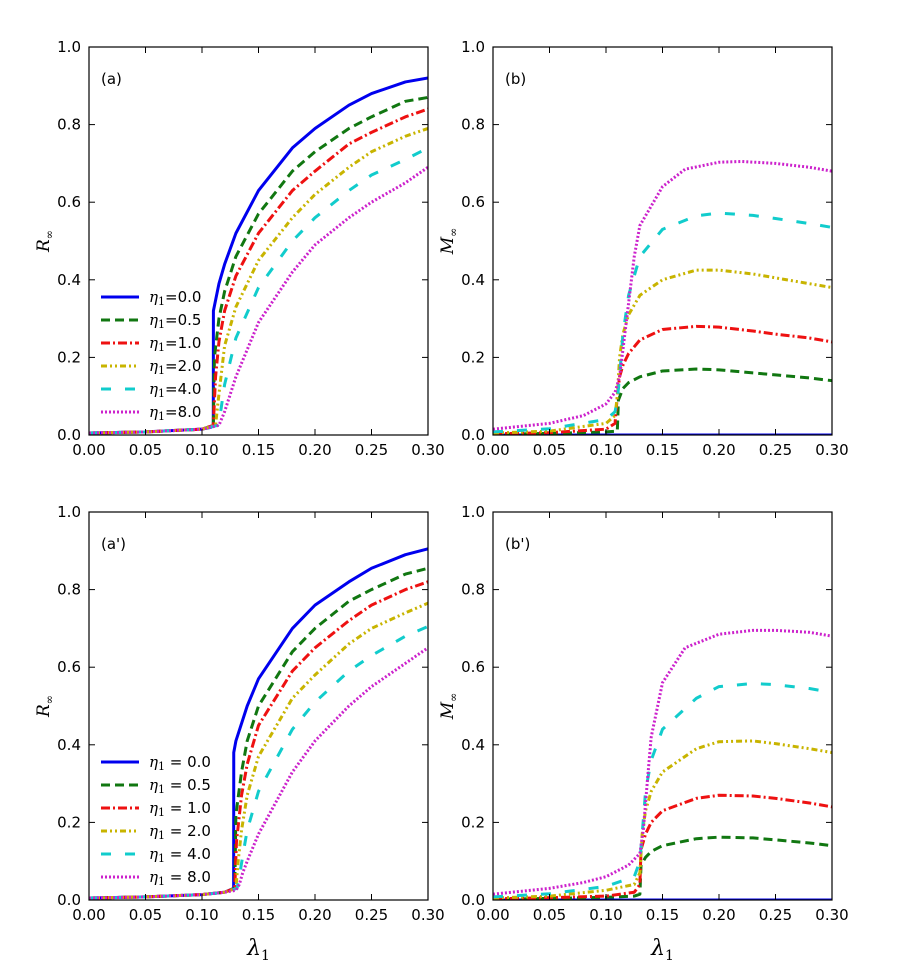 This screenshot has height=969, width=900. I want to click on legend-label: η1 = 0.0, so click(180, 763).